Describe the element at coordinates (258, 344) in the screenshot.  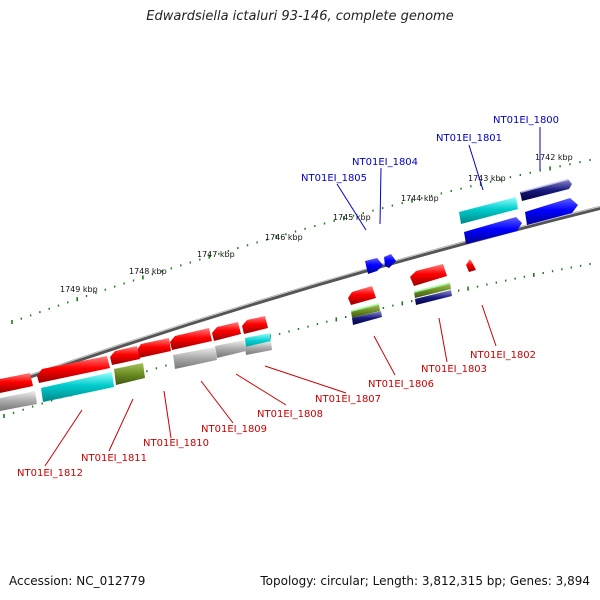
I see `feature-nt01ei-1807-track` at that location.